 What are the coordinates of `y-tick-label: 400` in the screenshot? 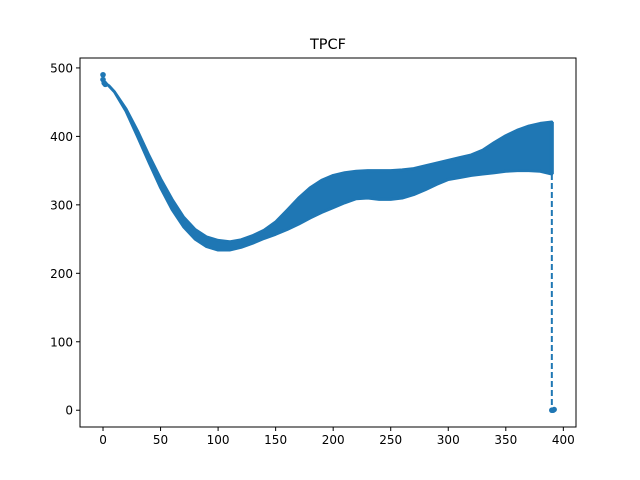 It's located at (61, 137).